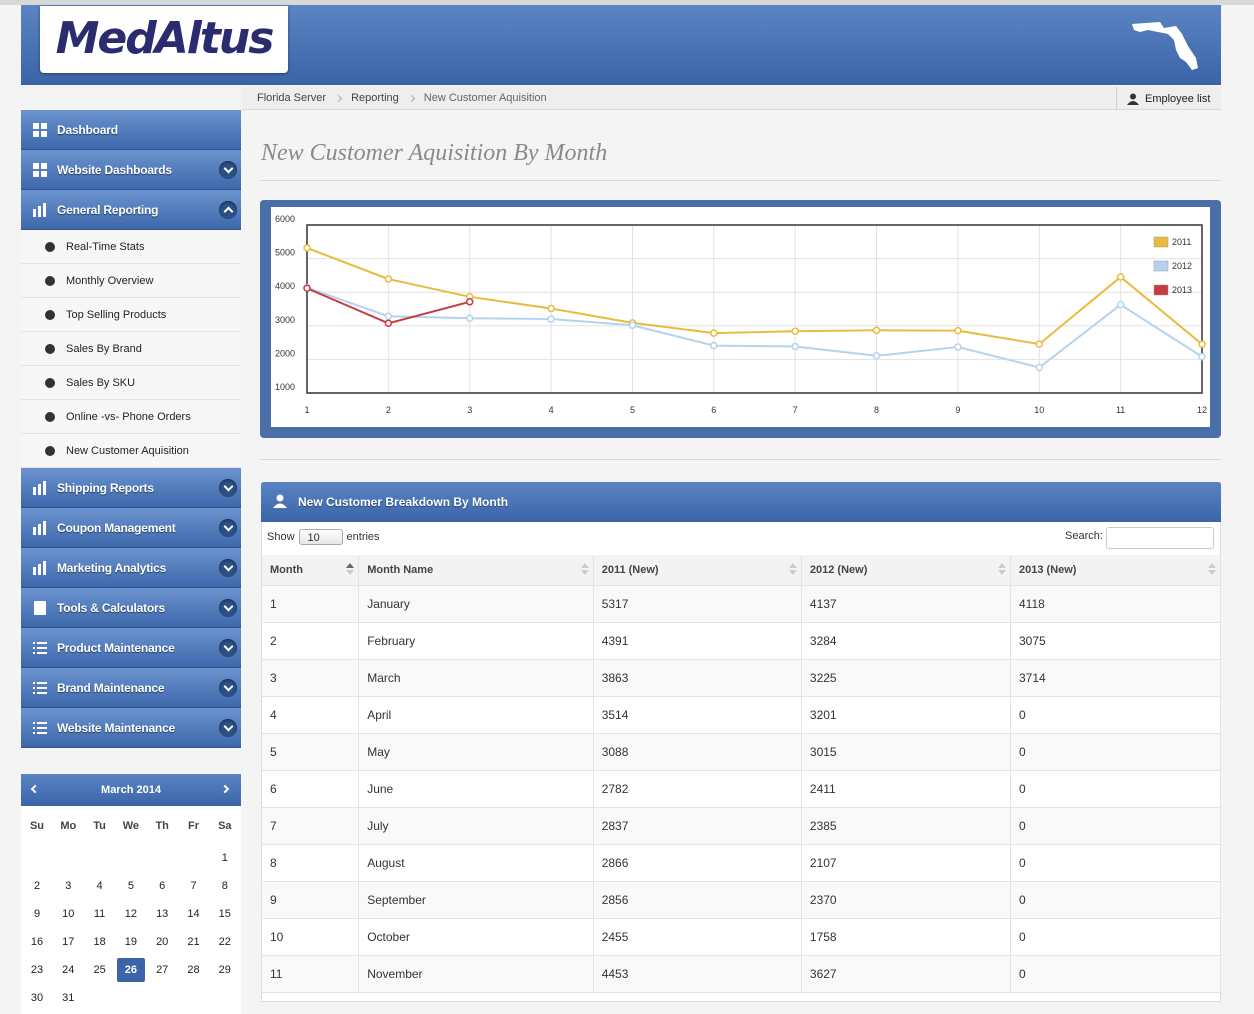  I want to click on calendar-day: 26, so click(130, 970).